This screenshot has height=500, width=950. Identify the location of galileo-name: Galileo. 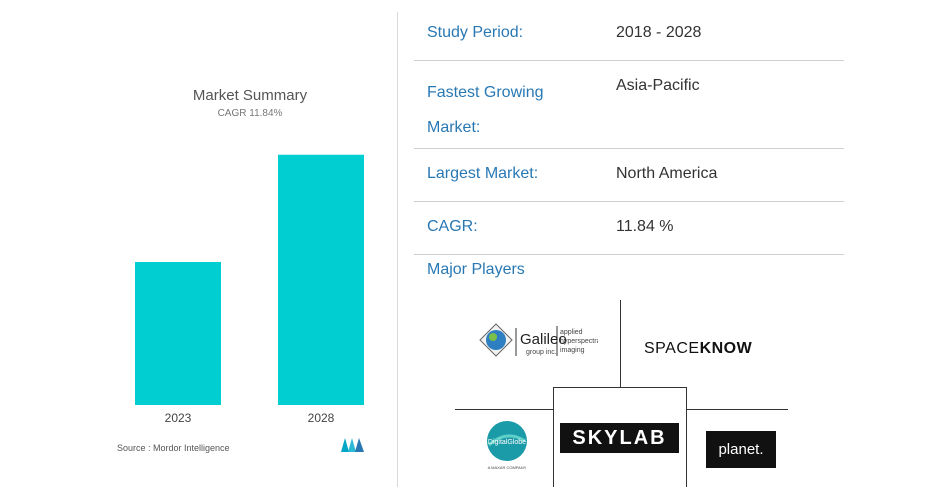
(543, 339).